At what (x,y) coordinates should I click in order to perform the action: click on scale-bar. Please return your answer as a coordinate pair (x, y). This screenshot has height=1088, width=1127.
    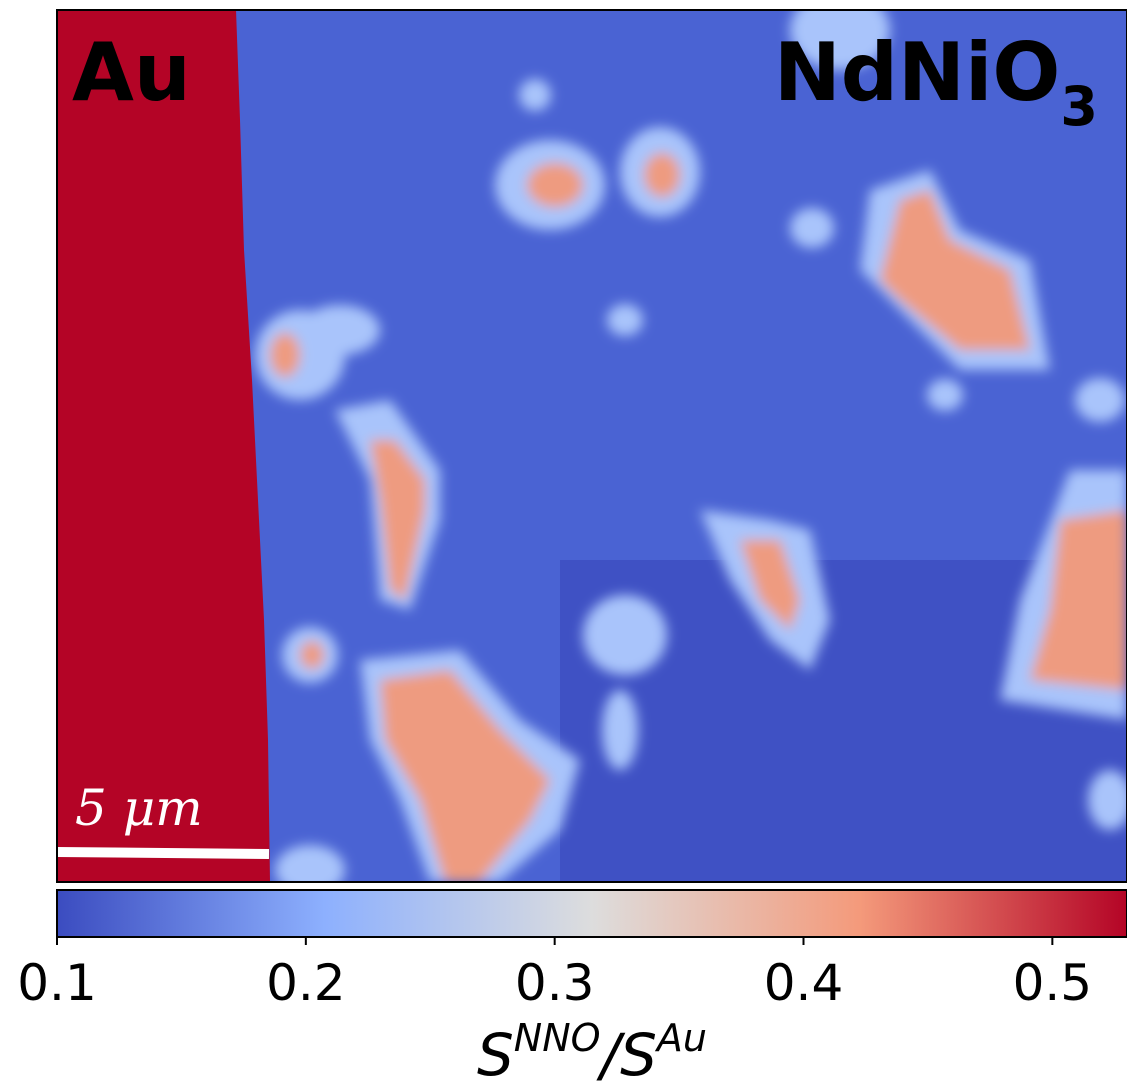
    Looking at the image, I should click on (163, 853).